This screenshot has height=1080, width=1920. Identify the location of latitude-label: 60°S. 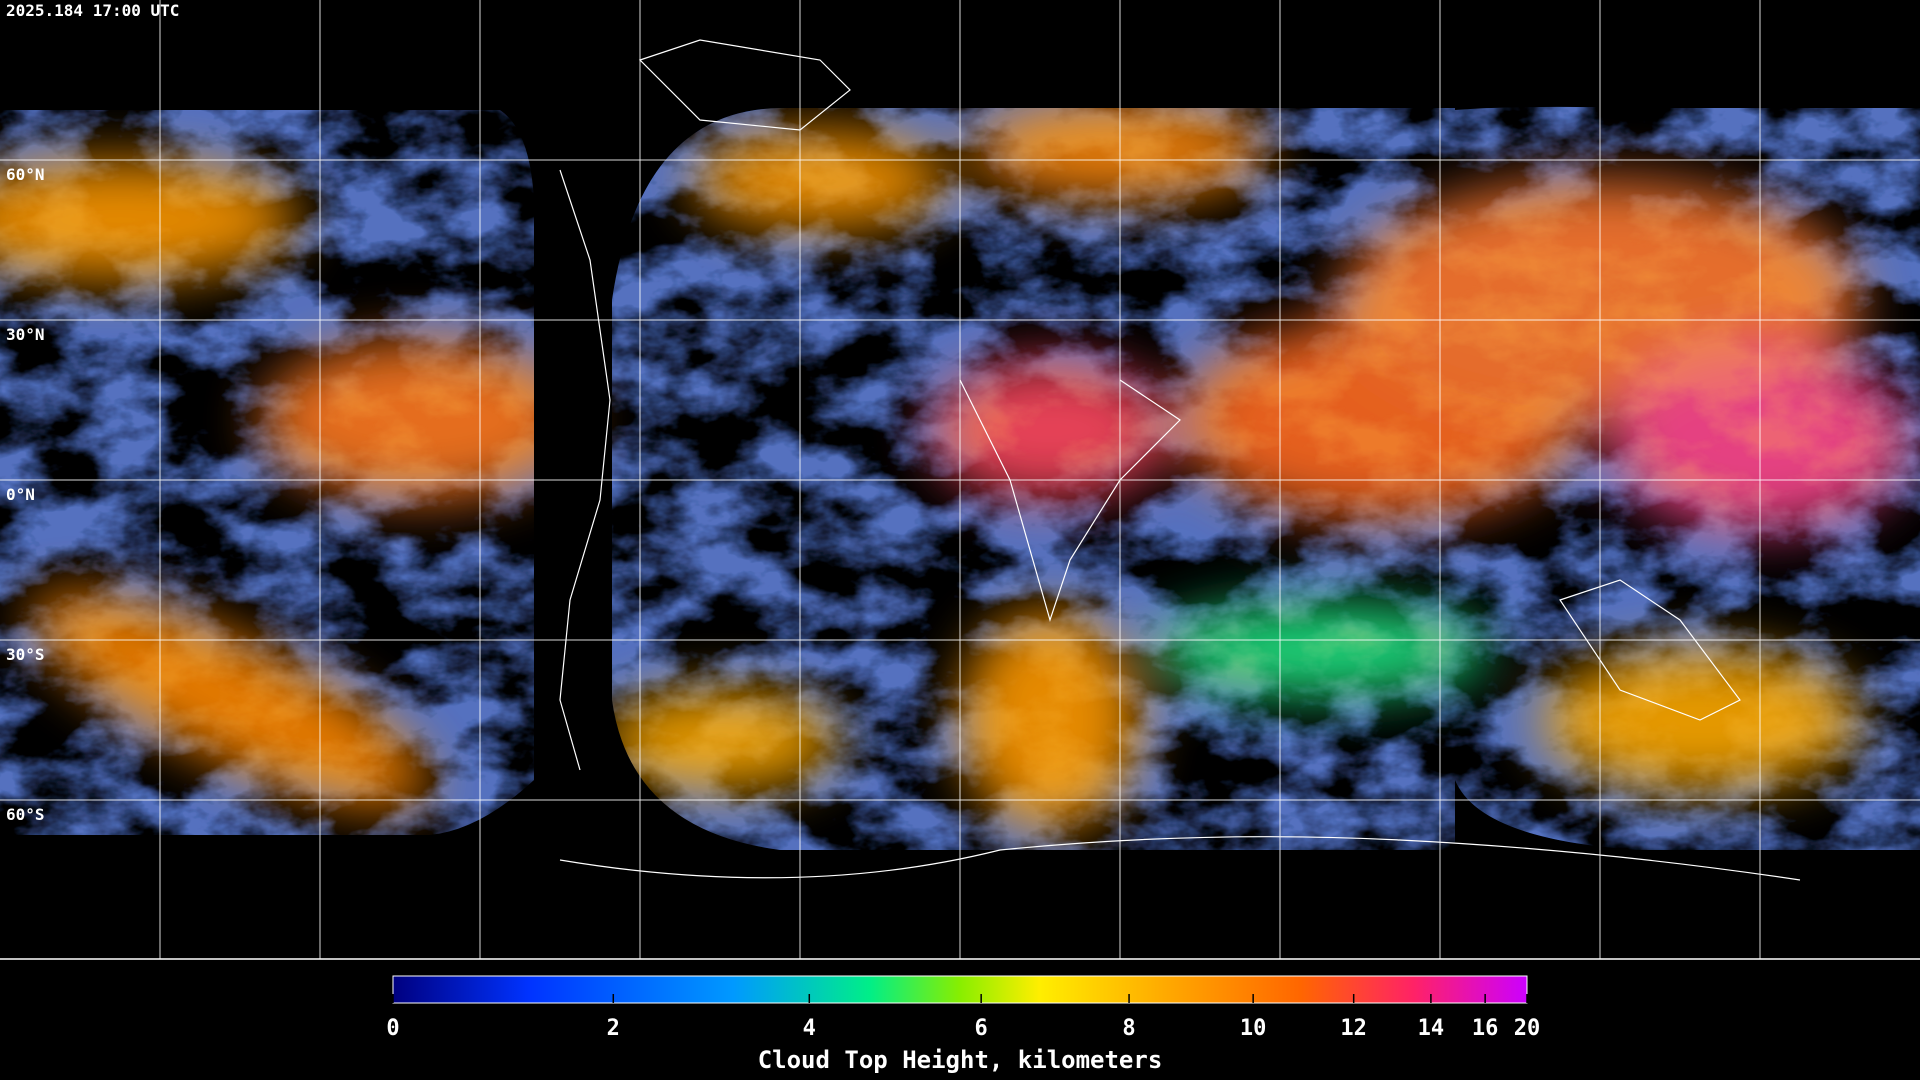
(25, 814).